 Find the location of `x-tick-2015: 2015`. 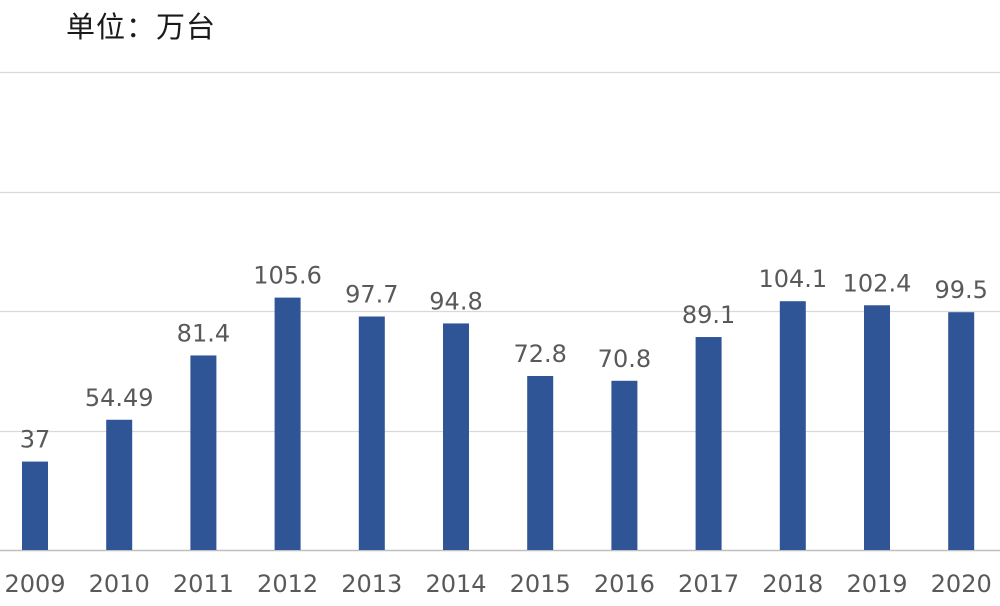

x-tick-2015: 2015 is located at coordinates (540, 584).